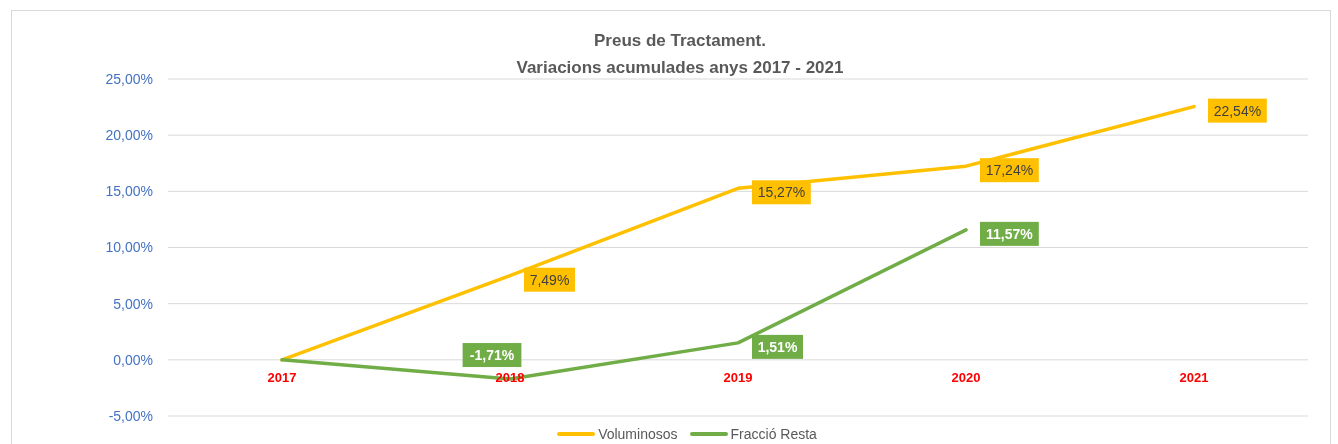 The image size is (1338, 444). I want to click on y-tick-label: 5,00%, so click(133, 303).